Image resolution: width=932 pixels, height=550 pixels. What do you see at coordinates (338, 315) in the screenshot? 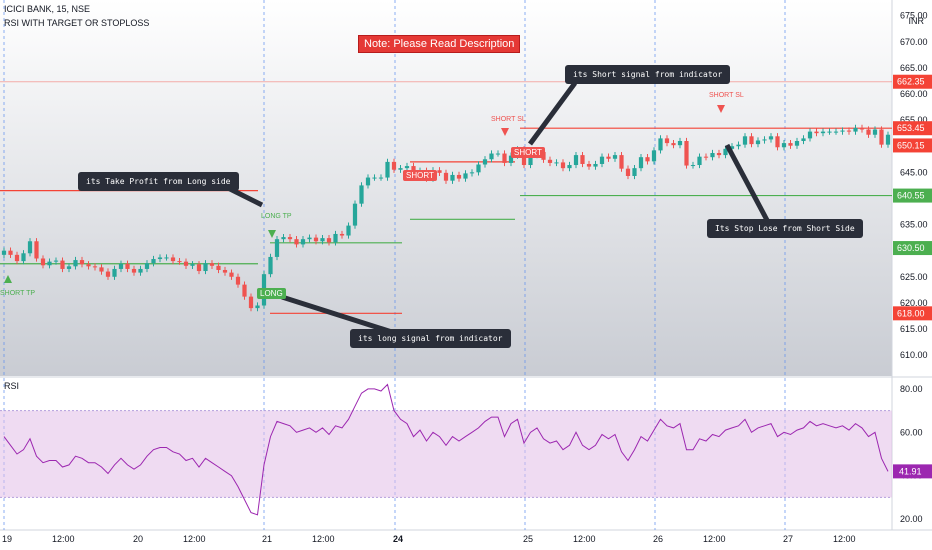
I see `pointer-long` at bounding box center [338, 315].